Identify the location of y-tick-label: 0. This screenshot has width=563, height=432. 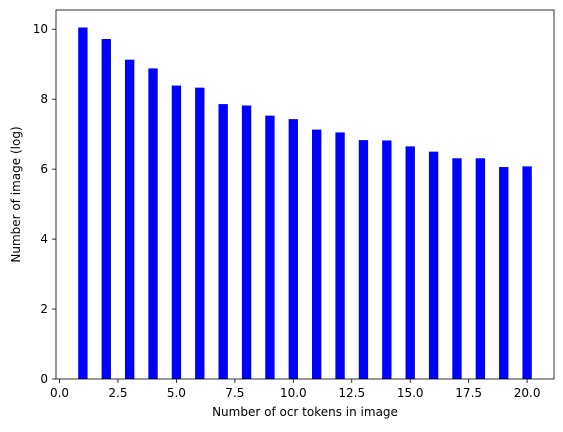
(44, 379).